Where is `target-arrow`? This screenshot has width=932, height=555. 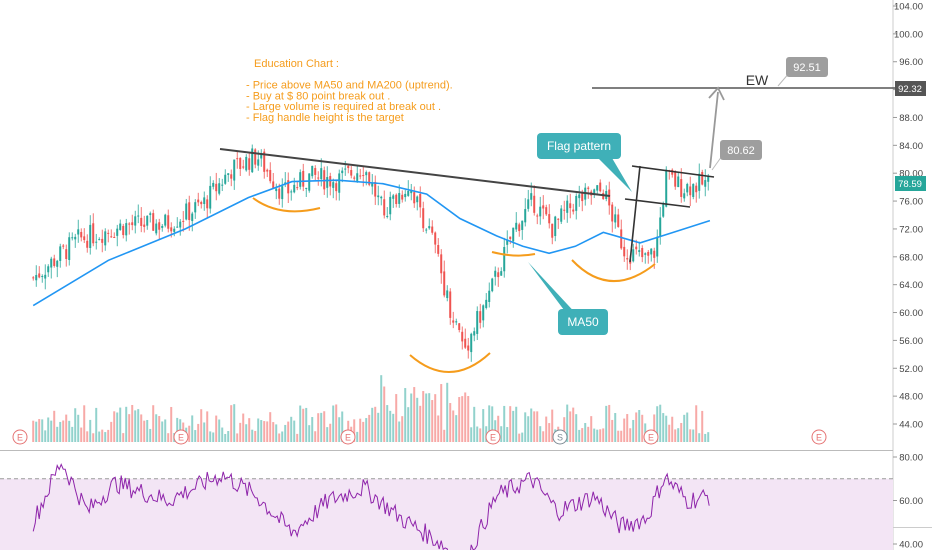 target-arrow is located at coordinates (714, 130).